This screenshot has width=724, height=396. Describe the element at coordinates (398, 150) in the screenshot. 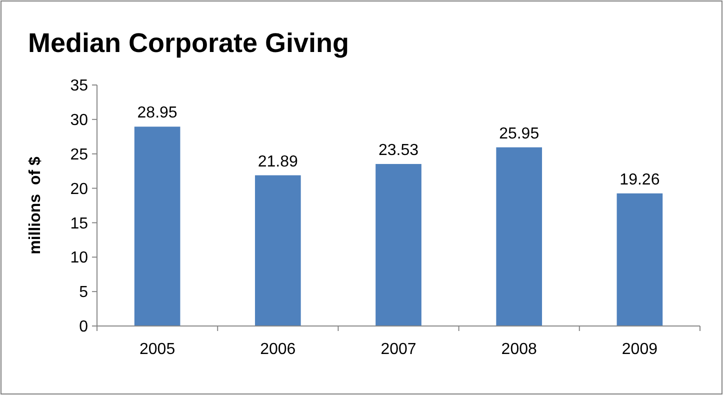

I see `data-label: 23.53` at that location.